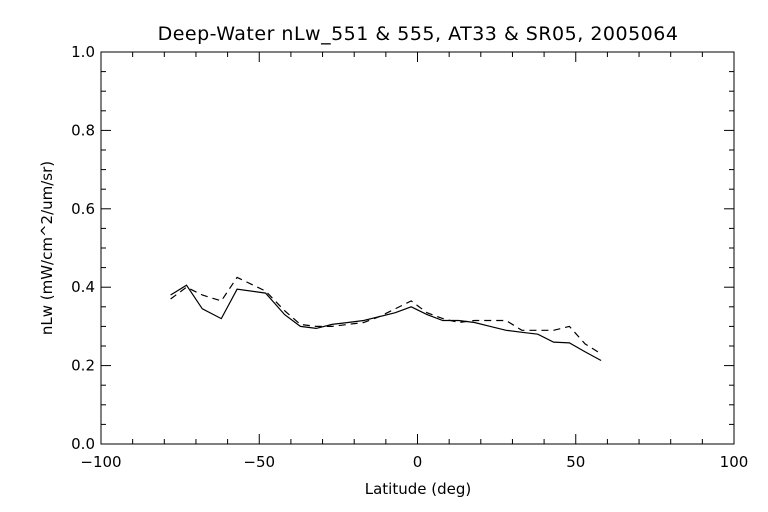  What do you see at coordinates (83, 444) in the screenshot?
I see `y-tick-label: 0.0` at bounding box center [83, 444].